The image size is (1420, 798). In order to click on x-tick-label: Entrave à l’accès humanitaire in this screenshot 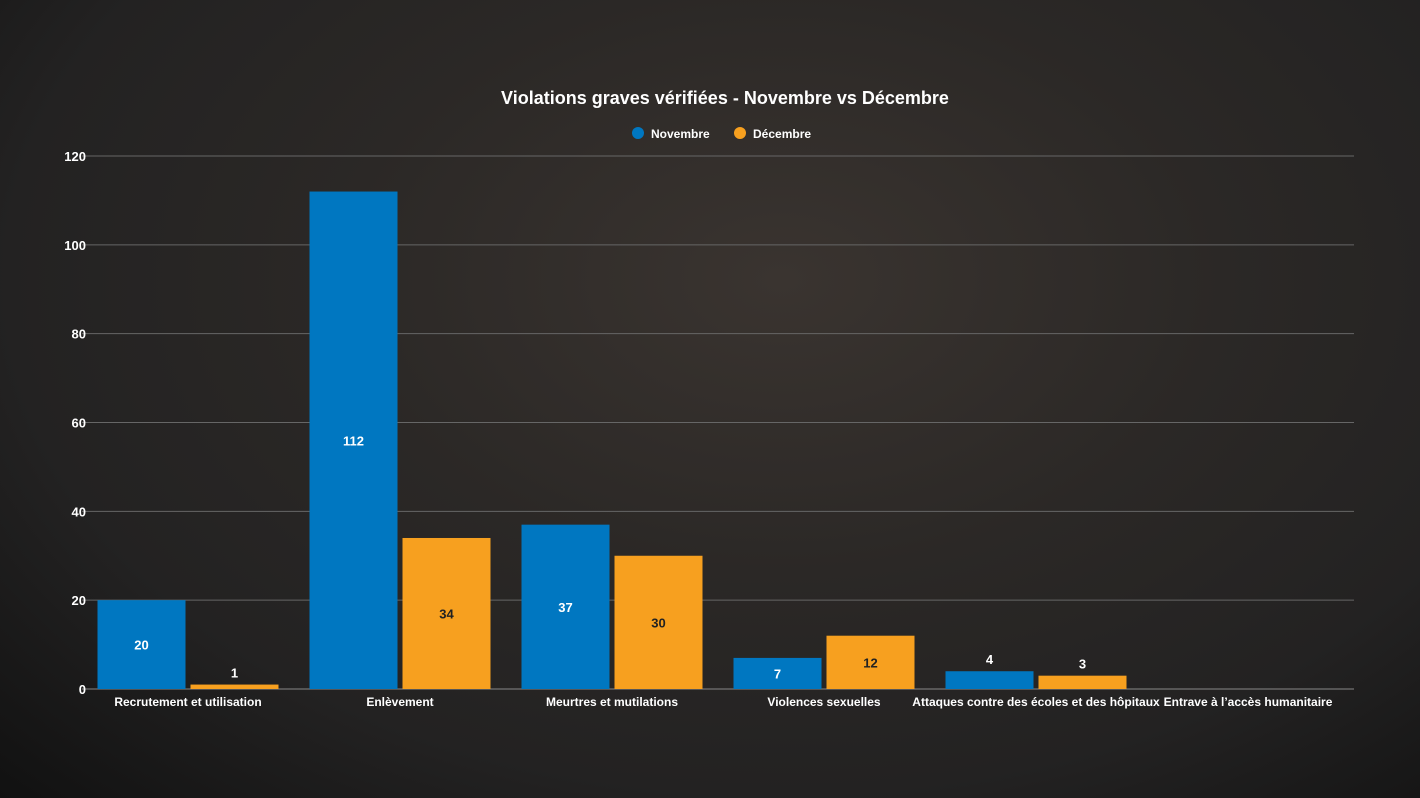, I will do `click(1248, 702)`.